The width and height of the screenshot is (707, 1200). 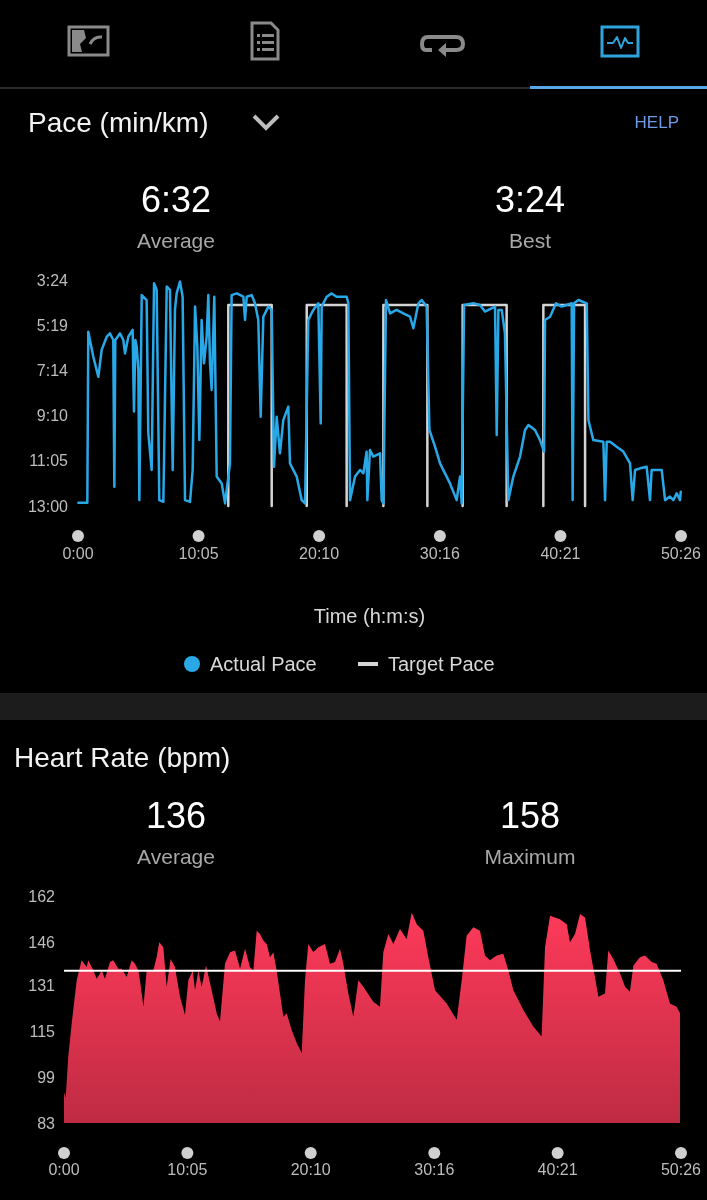 I want to click on y-tick-label: 131, so click(x=42, y=985).